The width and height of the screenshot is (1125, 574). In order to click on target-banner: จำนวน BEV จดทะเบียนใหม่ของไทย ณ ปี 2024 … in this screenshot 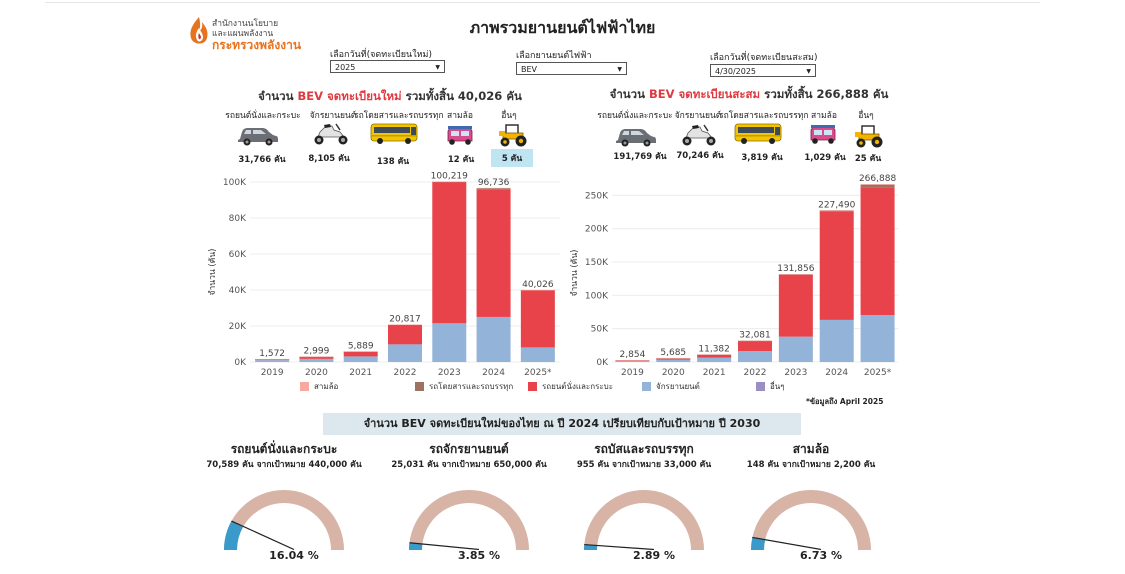, I will do `click(562, 424)`.